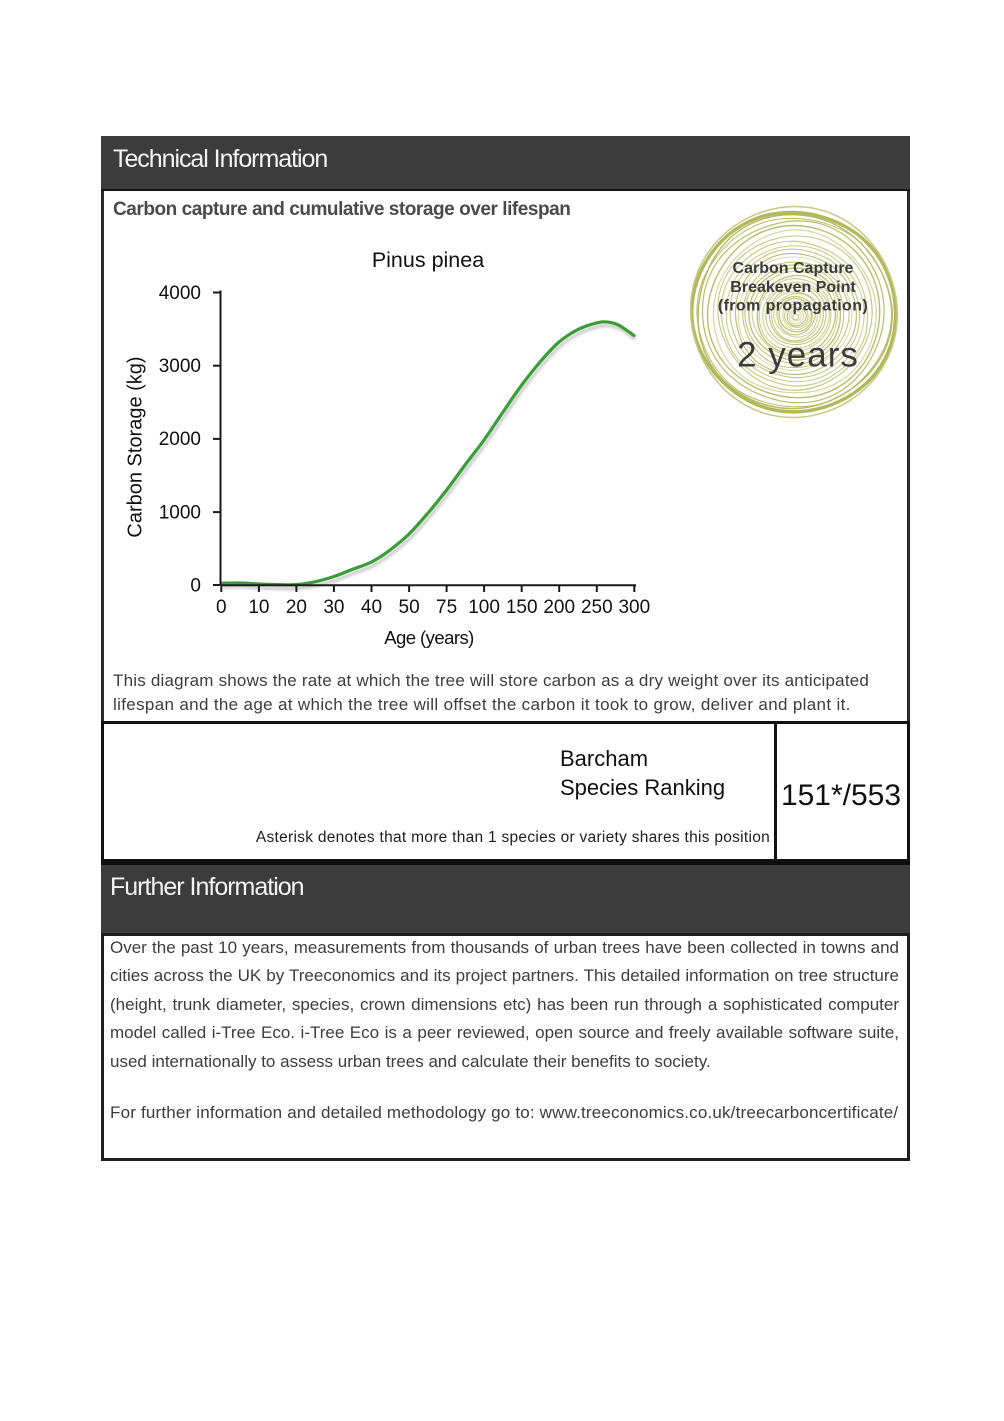 The height and width of the screenshot is (1421, 1004). Describe the element at coordinates (180, 513) in the screenshot. I see `svg-text: 1000` at that location.